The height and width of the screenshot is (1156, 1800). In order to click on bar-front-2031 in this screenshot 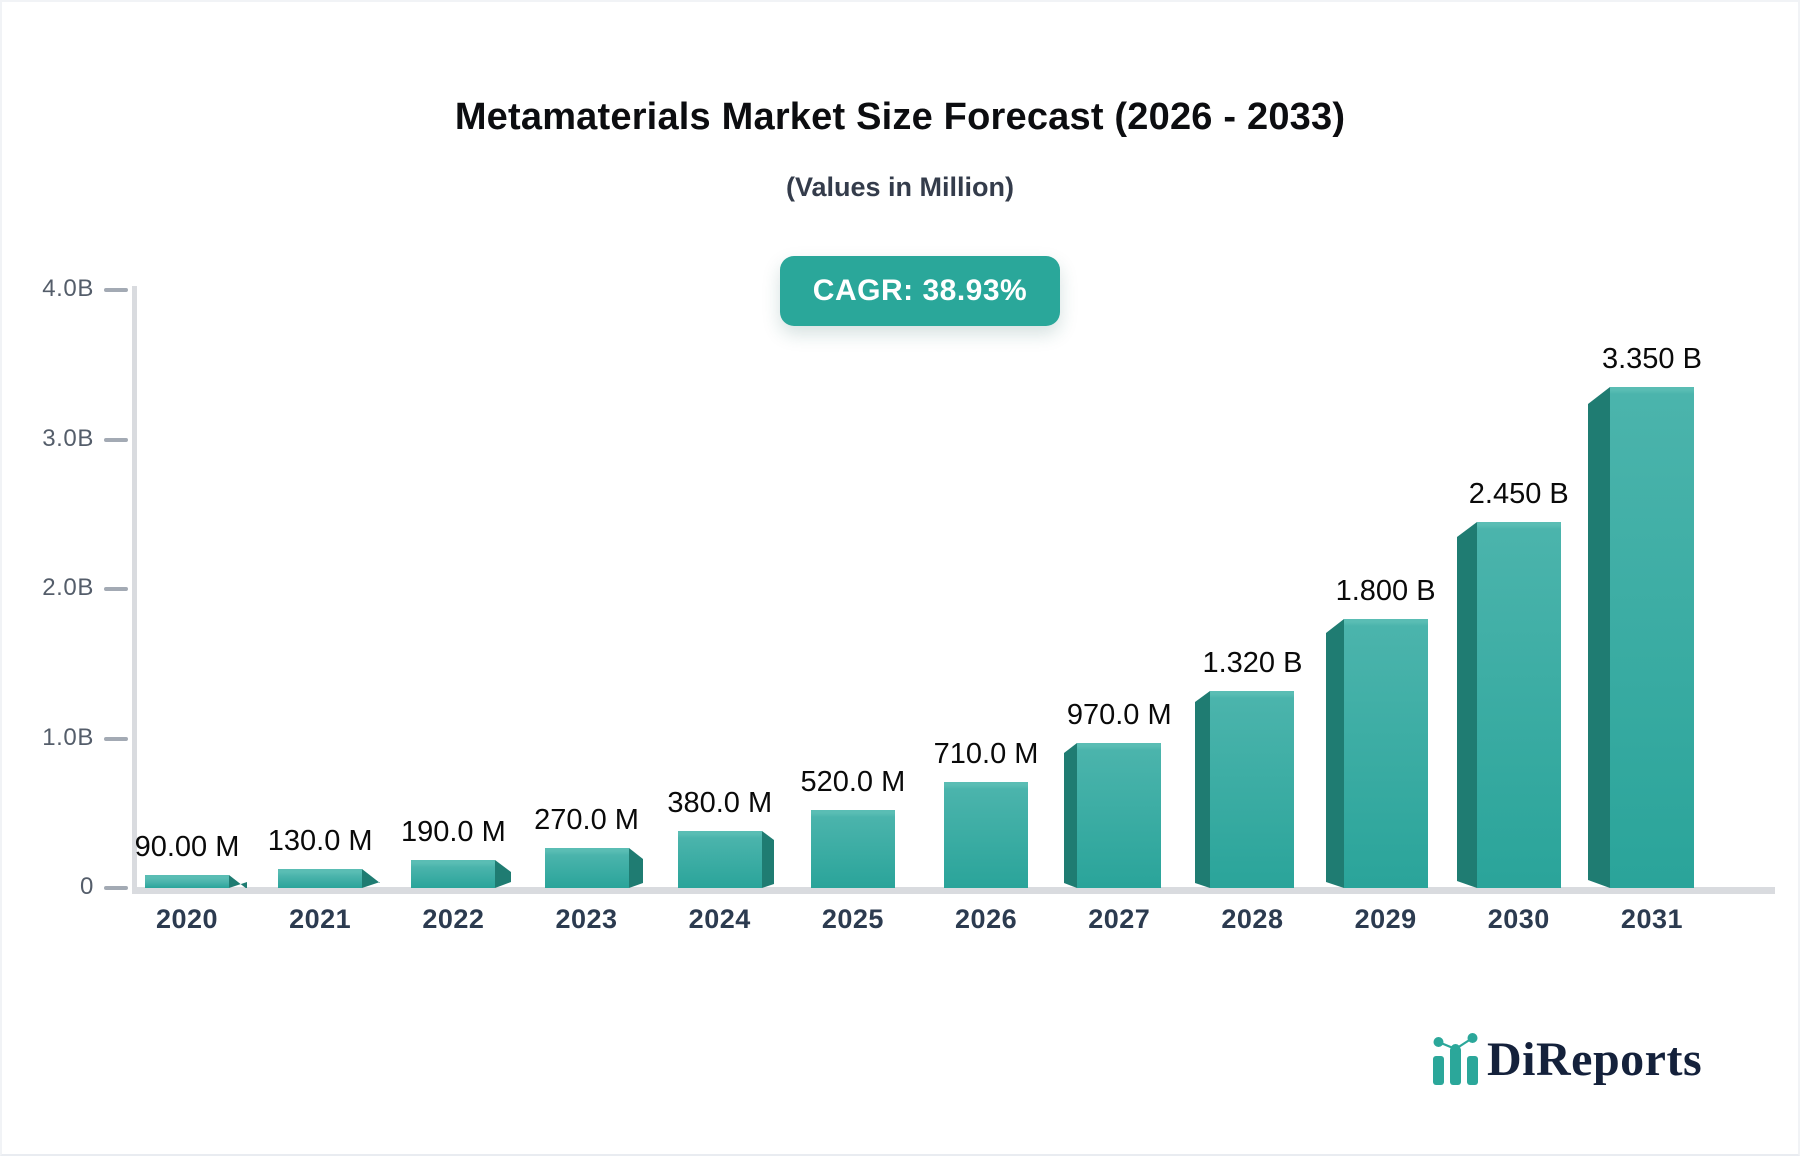, I will do `click(1652, 637)`.